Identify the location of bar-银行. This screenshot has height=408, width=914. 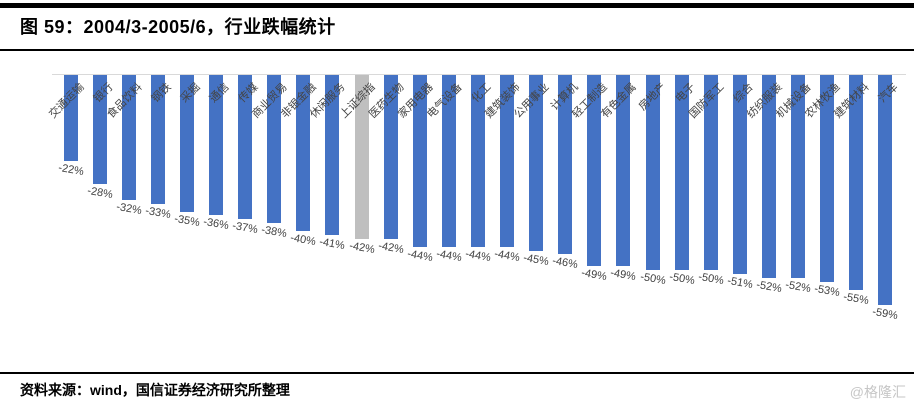
(99, 130).